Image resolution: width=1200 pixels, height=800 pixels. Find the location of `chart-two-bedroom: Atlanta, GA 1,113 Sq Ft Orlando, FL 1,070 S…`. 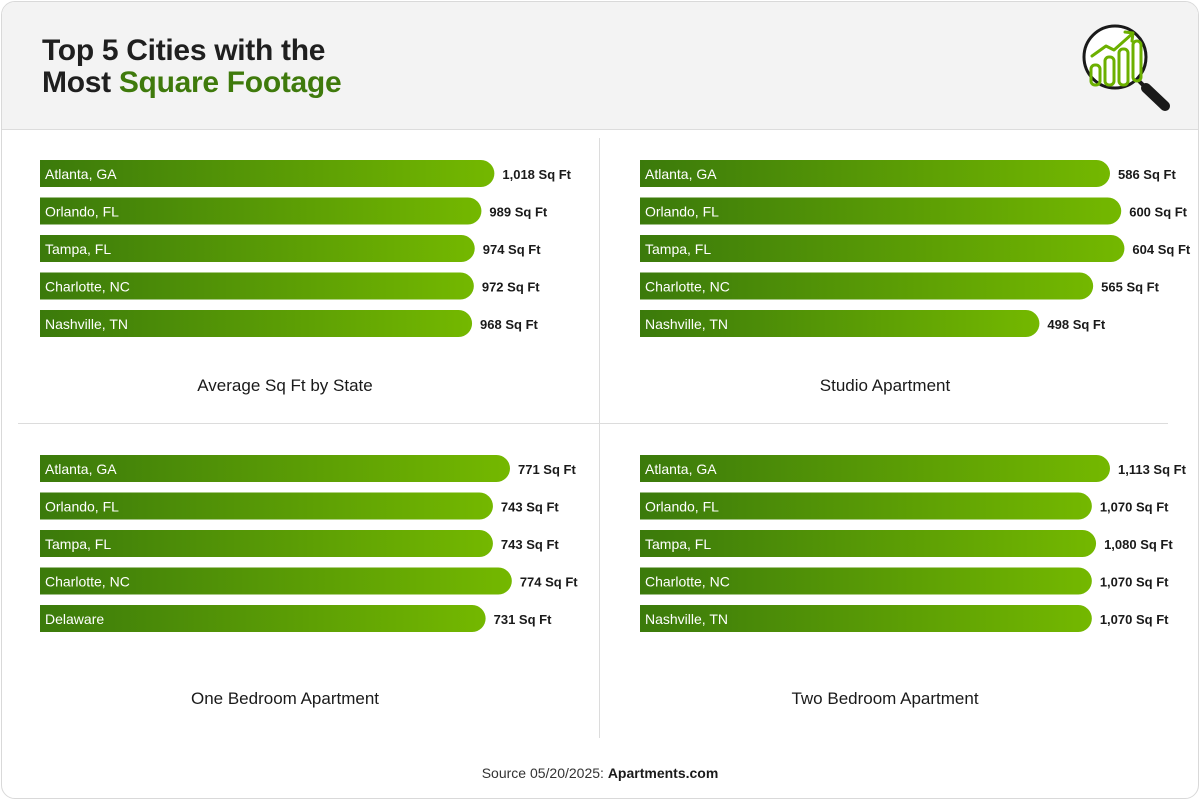

chart-two-bedroom: Atlanta, GA 1,113 Sq Ft Orlando, FL 1,070 S… is located at coordinates (913, 543).